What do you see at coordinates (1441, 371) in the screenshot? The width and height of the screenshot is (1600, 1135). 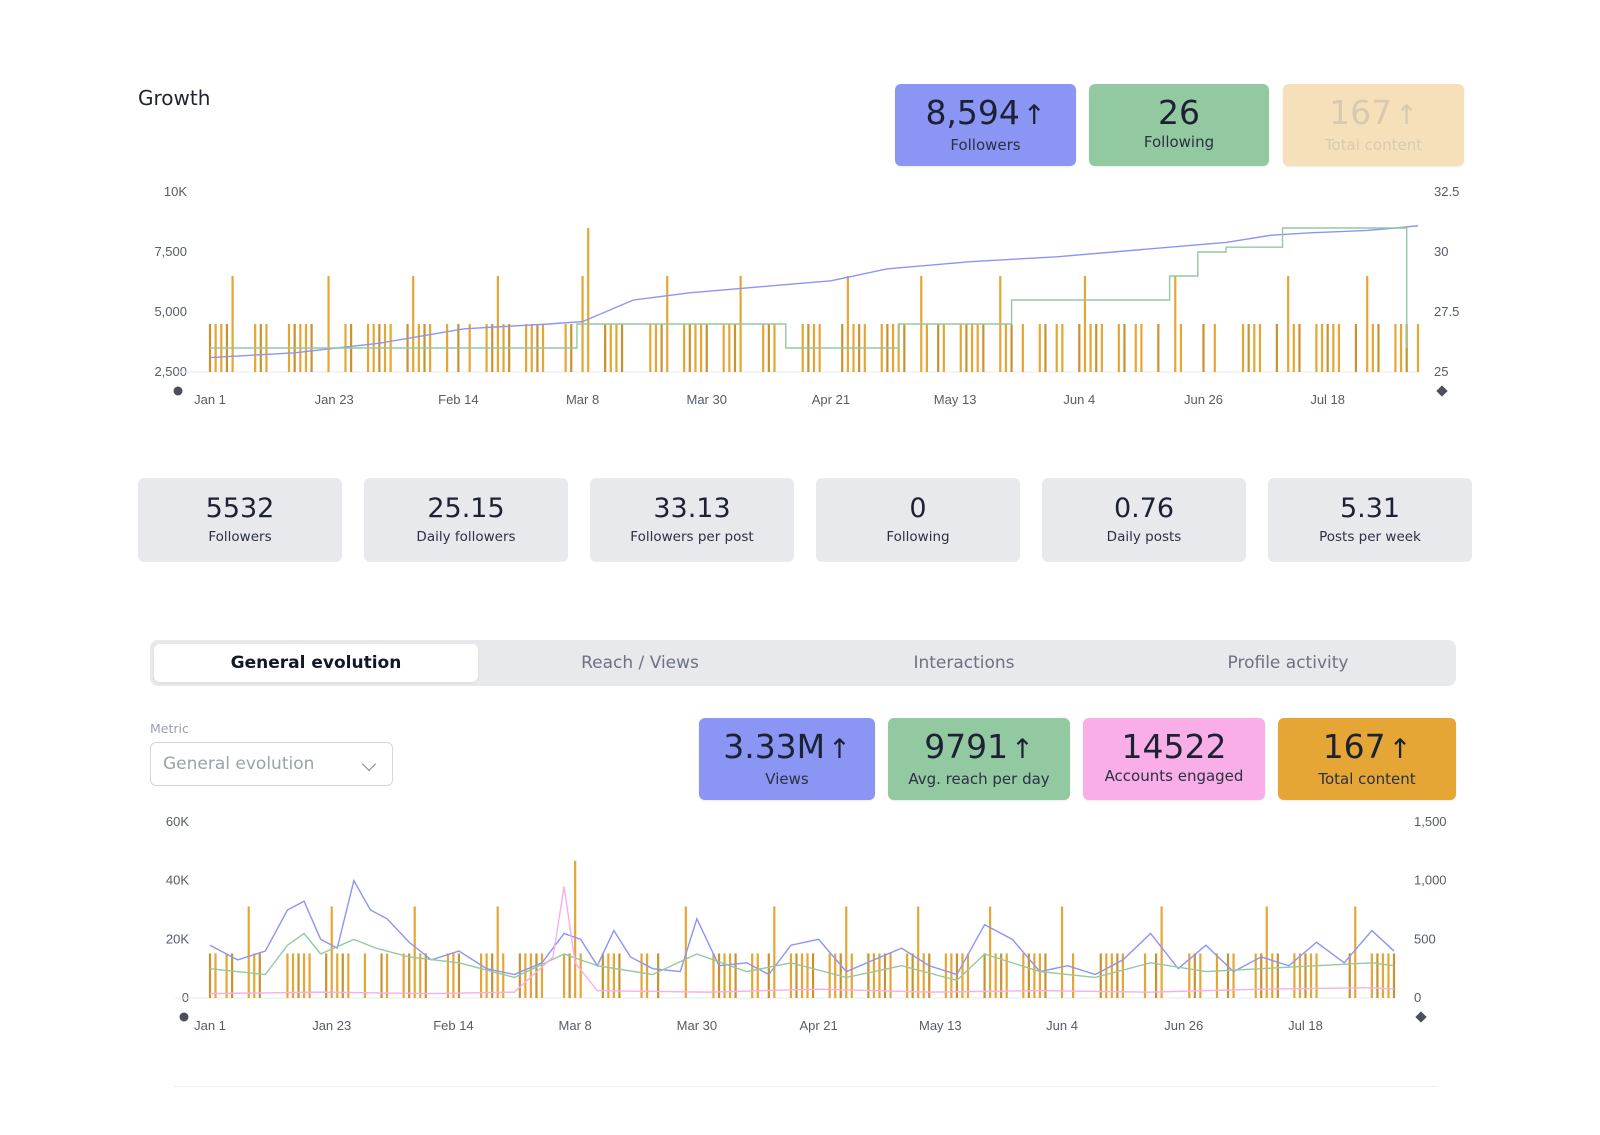 I see `y-right-tick-label: 25` at bounding box center [1441, 371].